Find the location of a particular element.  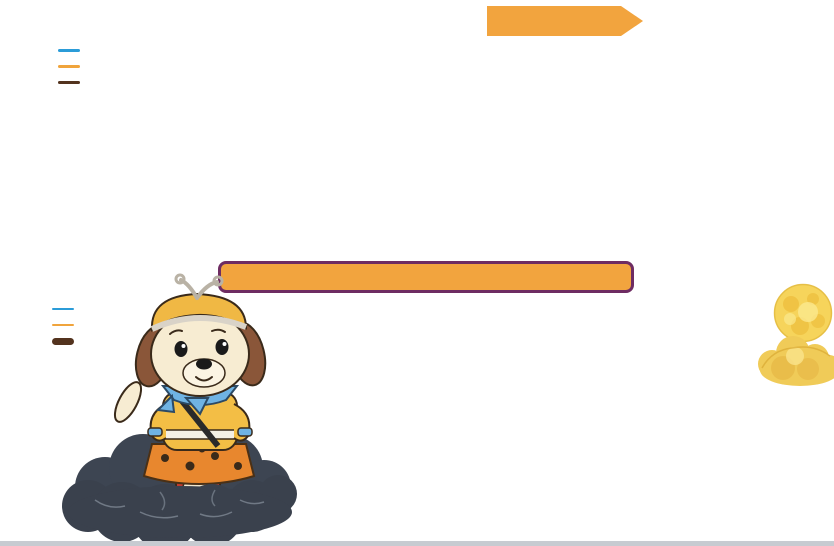

buy-point-banner is located at coordinates (426, 277).